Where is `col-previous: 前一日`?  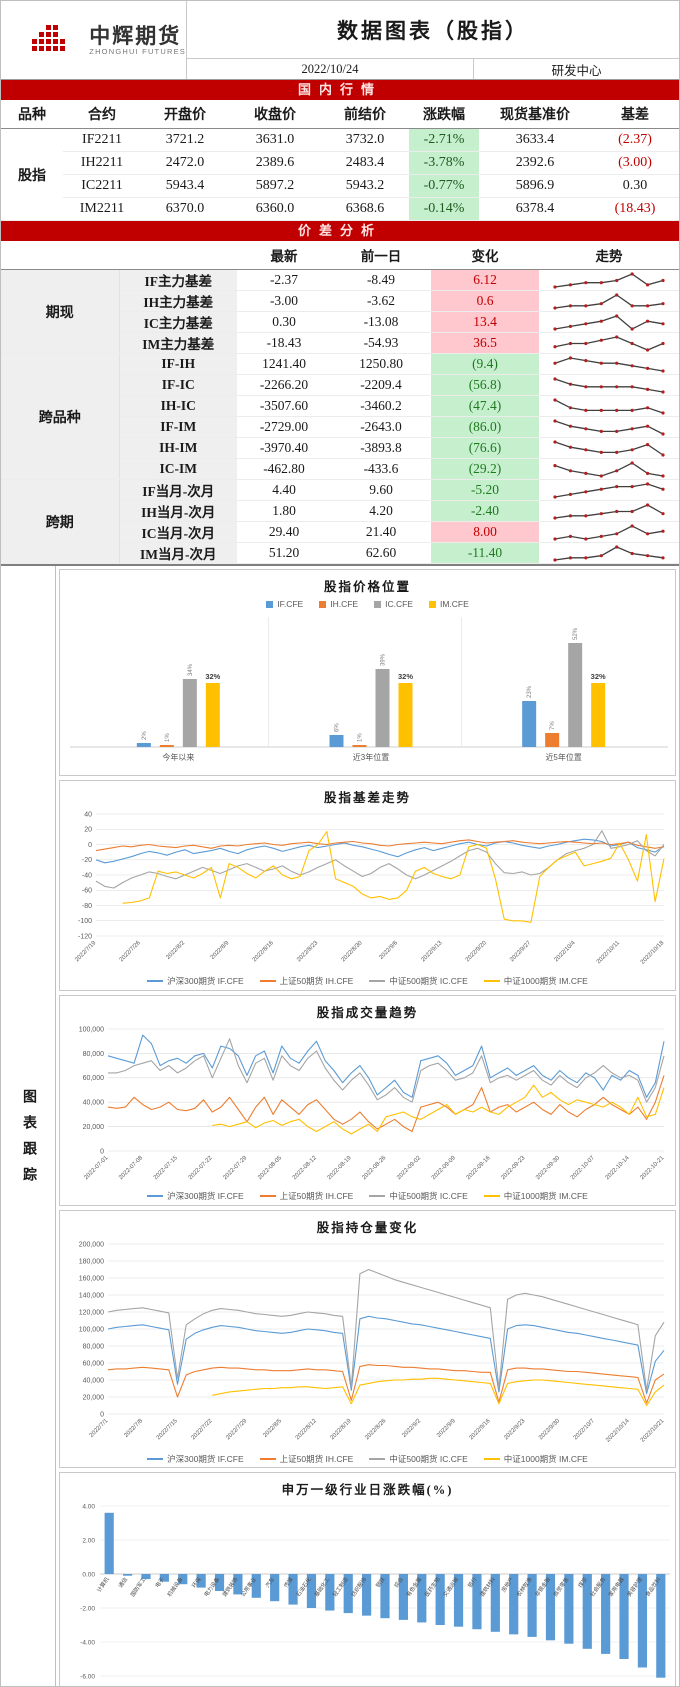
col-previous: 前一日 is located at coordinates (381, 255).